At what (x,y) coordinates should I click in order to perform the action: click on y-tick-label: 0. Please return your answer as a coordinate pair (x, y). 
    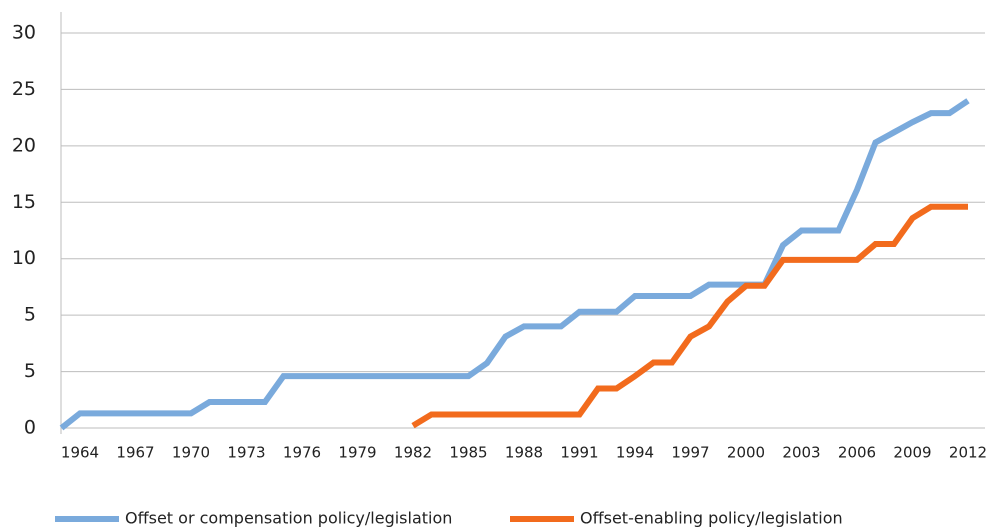
    Looking at the image, I should click on (30, 428).